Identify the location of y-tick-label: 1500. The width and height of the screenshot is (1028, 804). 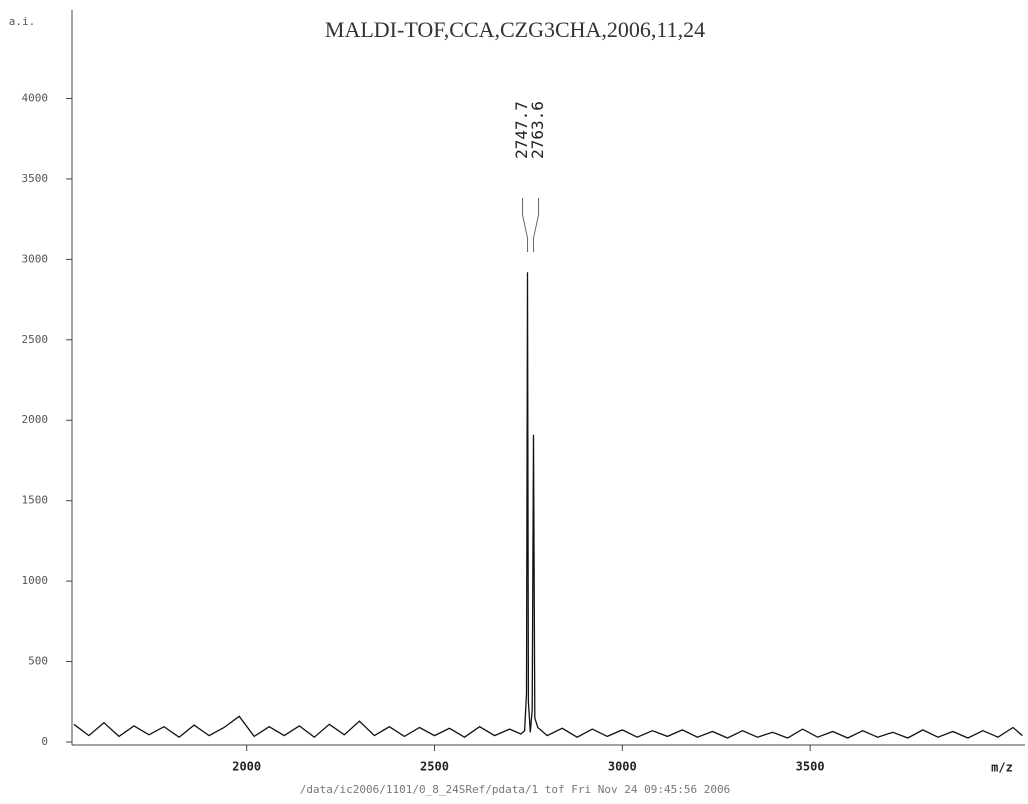
(35, 500).